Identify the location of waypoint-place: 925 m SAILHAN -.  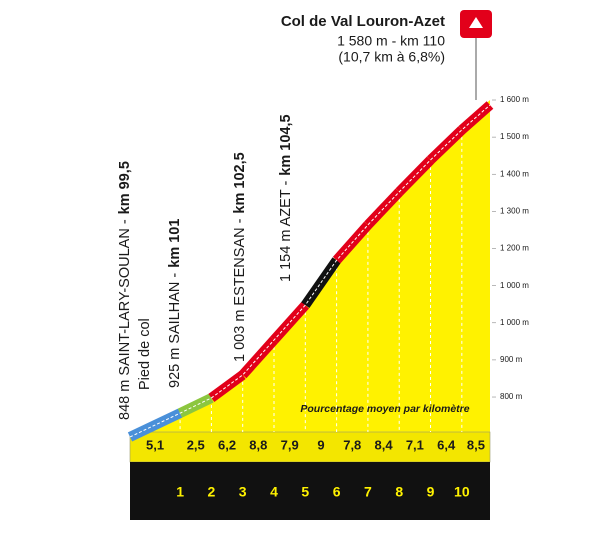
(175, 330).